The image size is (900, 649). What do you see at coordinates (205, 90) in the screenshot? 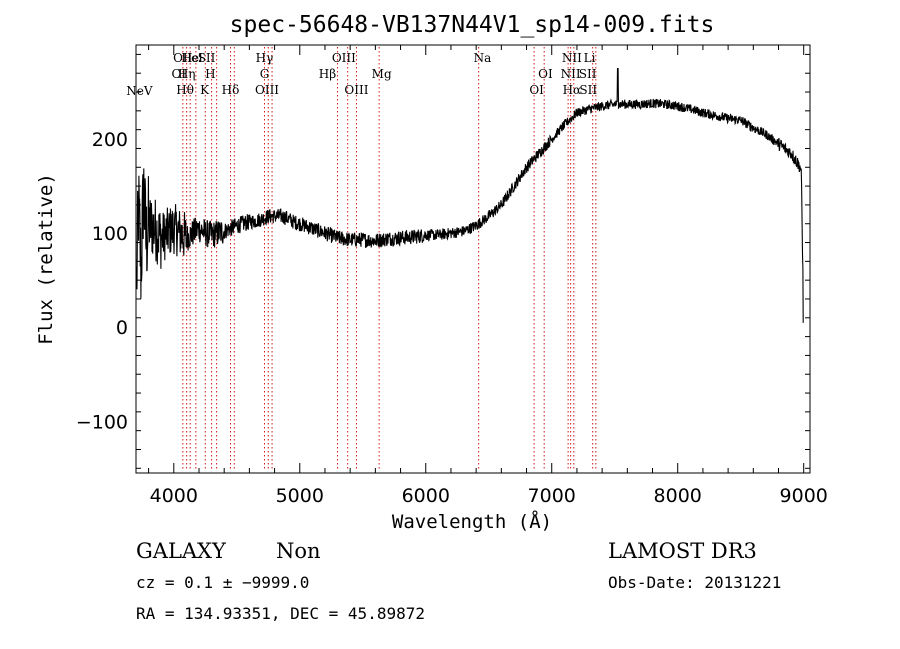
I see `line-label: K` at bounding box center [205, 90].